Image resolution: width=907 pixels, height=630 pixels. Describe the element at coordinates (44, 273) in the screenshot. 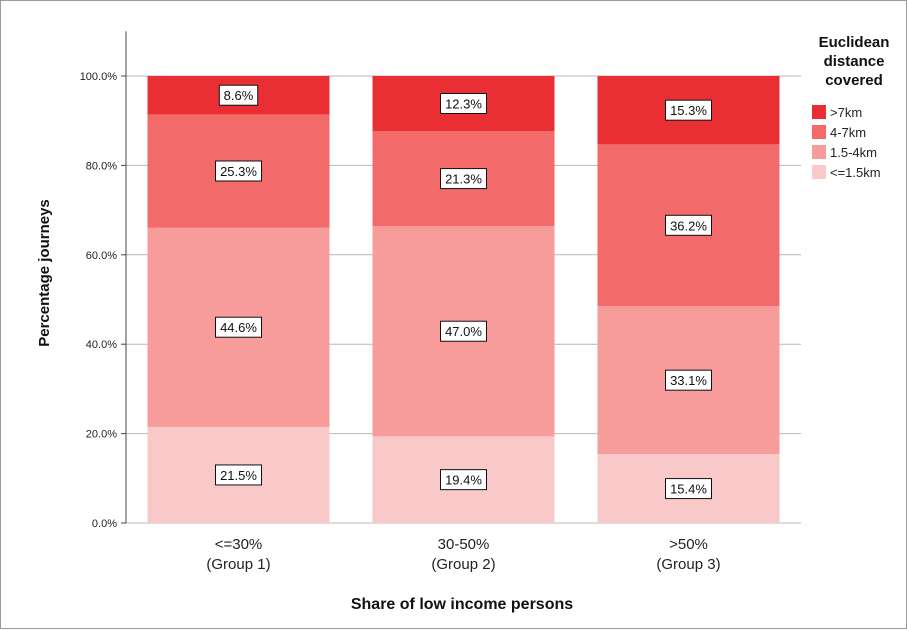

I see `y-axis-title: Percentage journeys` at that location.